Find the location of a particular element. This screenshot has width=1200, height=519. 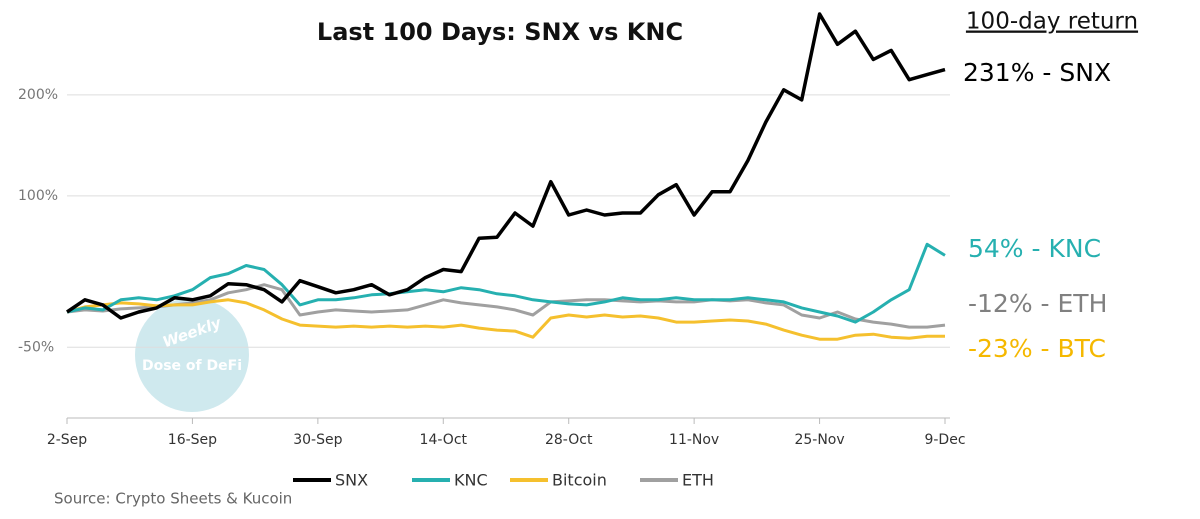

x-tick-label: 16-Sep is located at coordinates (192, 440).